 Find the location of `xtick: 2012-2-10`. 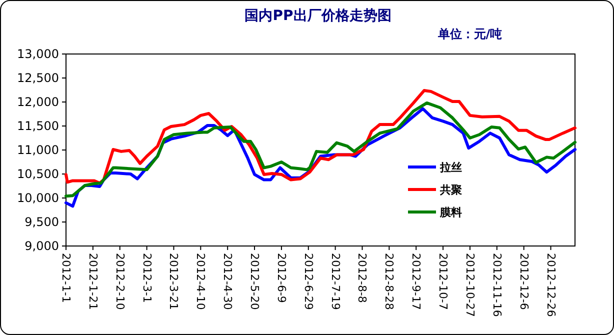

xtick: 2012-2-10 is located at coordinates (119, 281).